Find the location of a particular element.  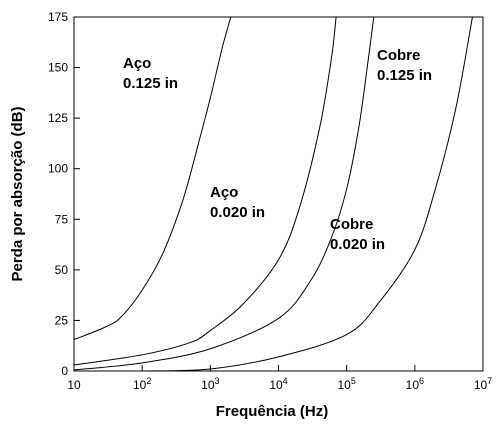

y-tick-label: 150 is located at coordinates (58, 68).